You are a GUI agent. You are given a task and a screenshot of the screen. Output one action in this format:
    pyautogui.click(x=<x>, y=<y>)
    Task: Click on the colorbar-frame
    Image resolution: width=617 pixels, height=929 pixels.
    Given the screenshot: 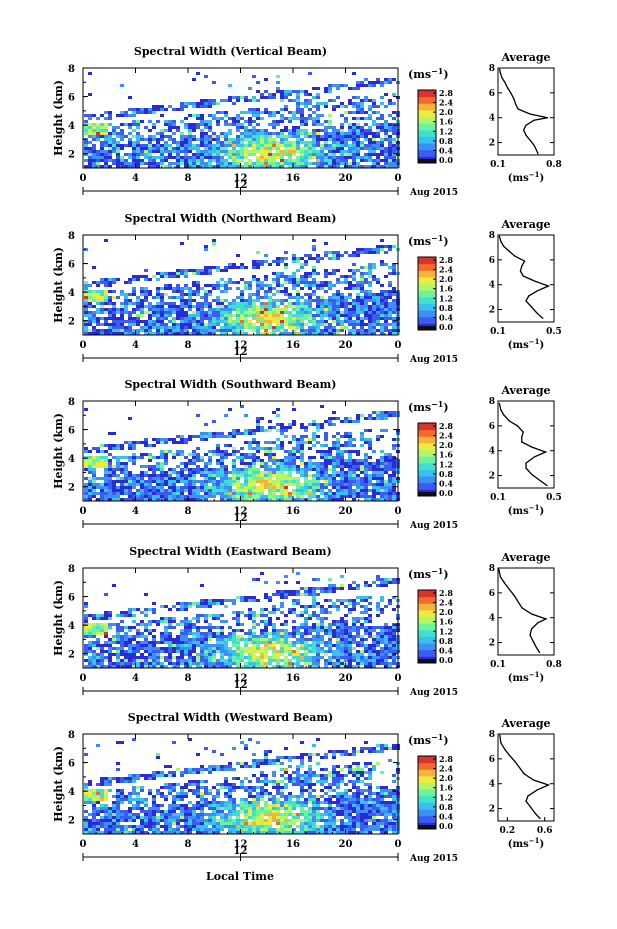 What is the action you would take?
    pyautogui.click(x=427, y=459)
    